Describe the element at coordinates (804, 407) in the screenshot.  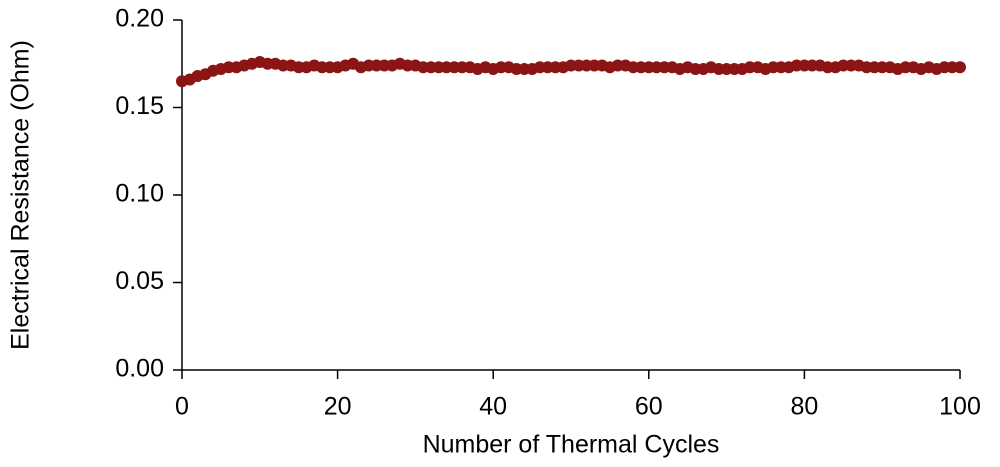
I see `x-tick-label: 80` at that location.